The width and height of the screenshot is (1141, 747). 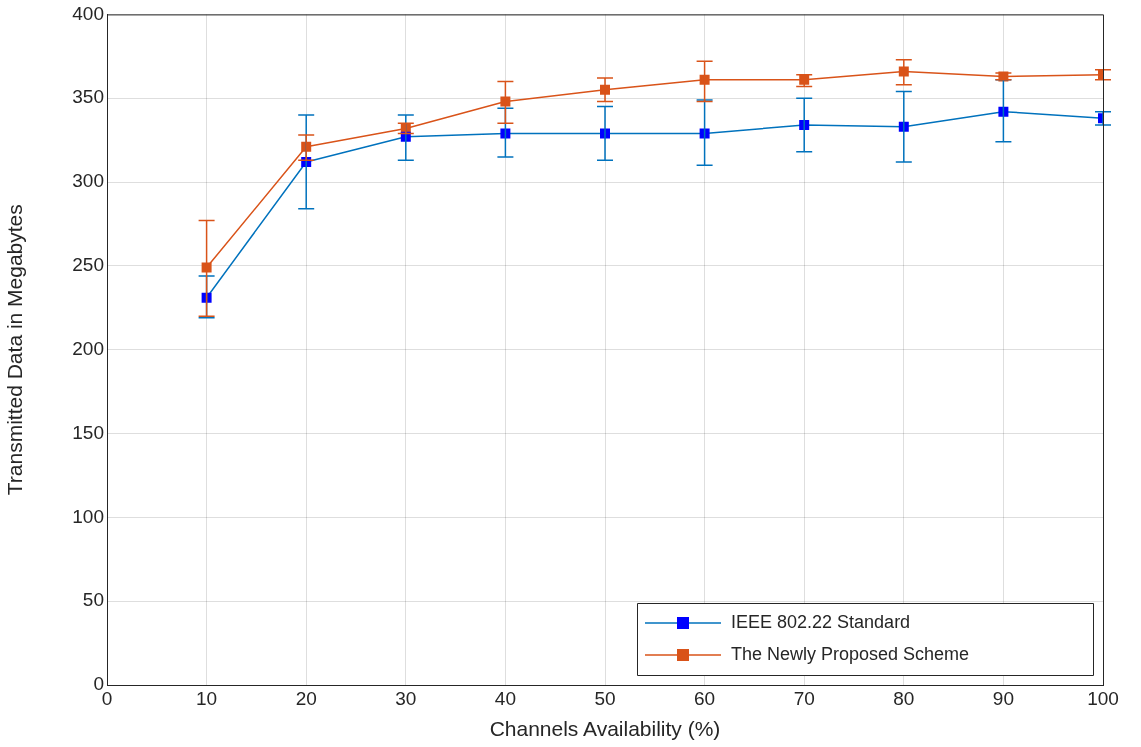 What do you see at coordinates (804, 698) in the screenshot?
I see `x-tick-label: 70` at bounding box center [804, 698].